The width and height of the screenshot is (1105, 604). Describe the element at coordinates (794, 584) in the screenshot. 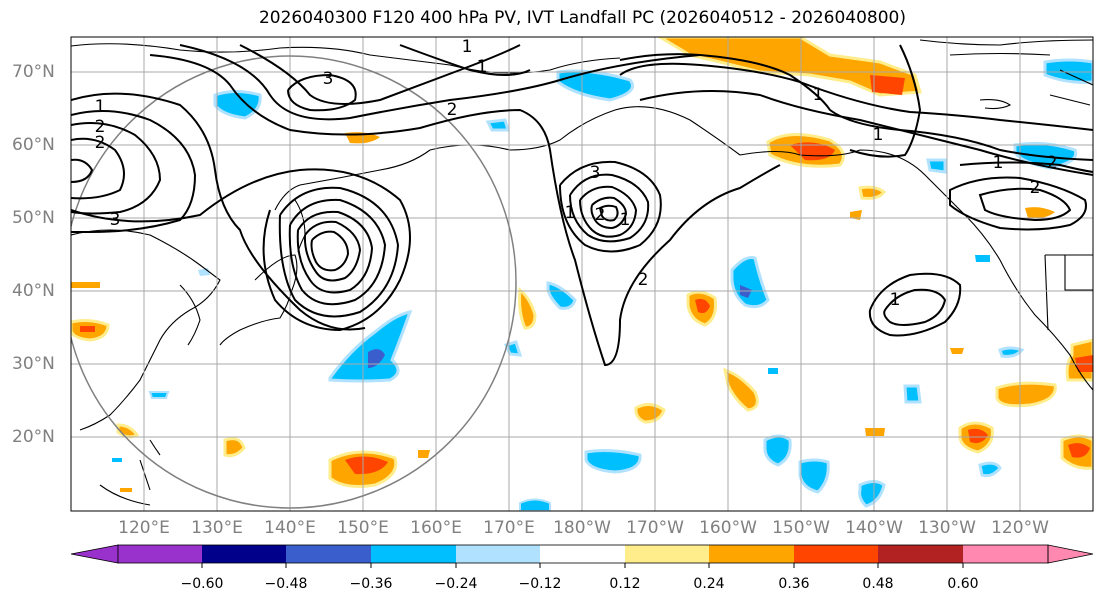

I see `colorbar-tick-label: 0.36` at that location.